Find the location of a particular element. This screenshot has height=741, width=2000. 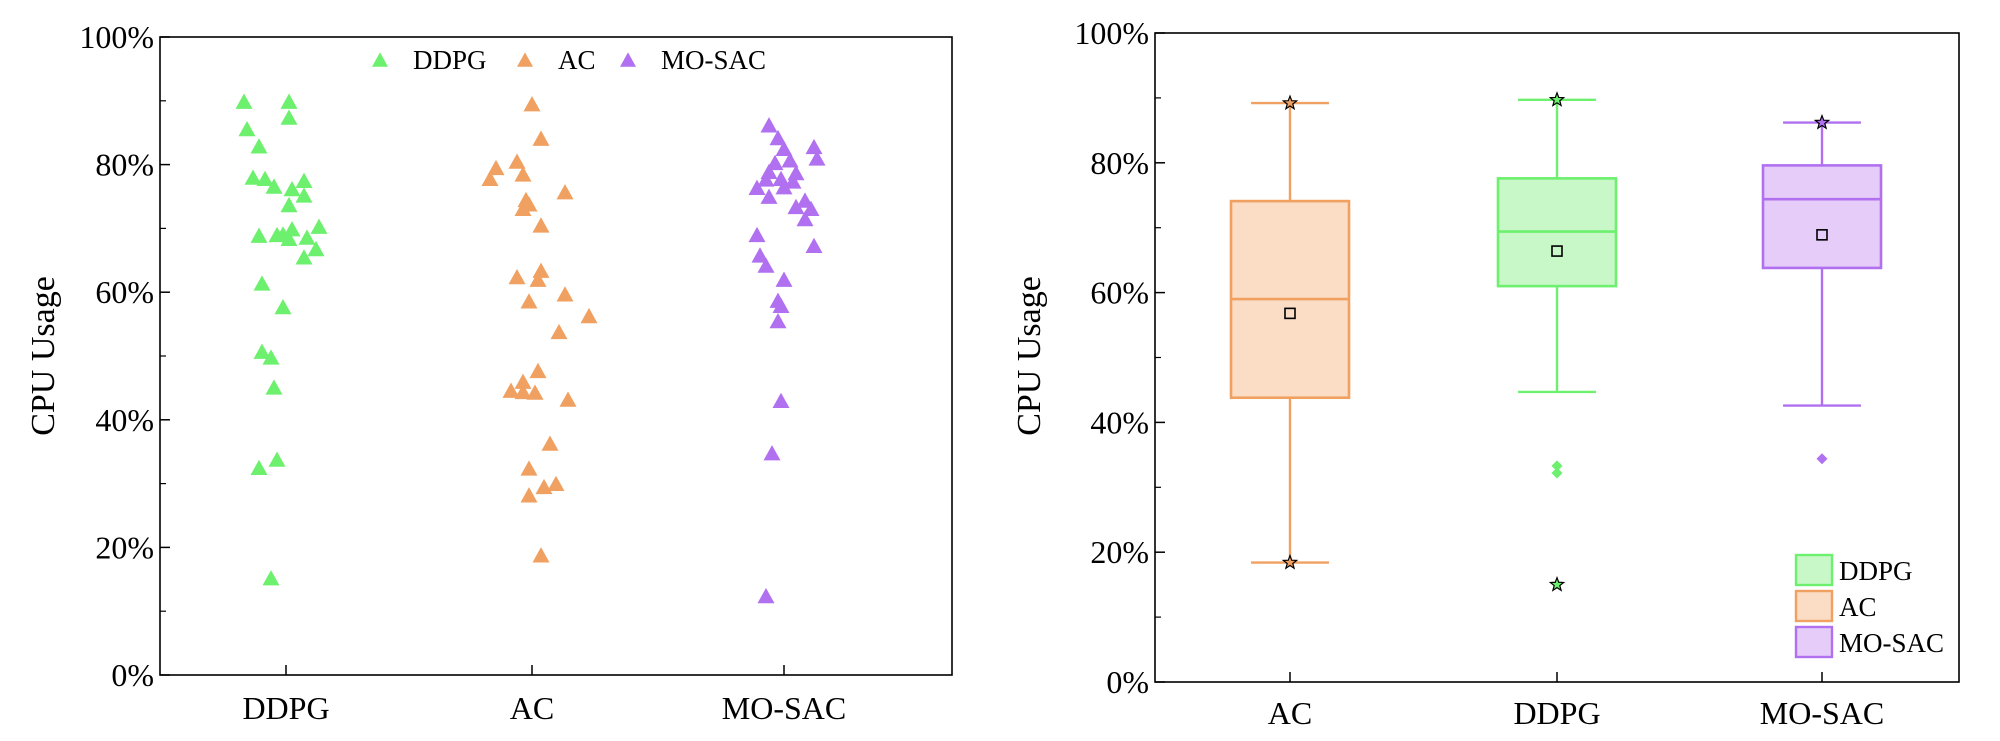

legend-marker-mo-sac is located at coordinates (628, 59).